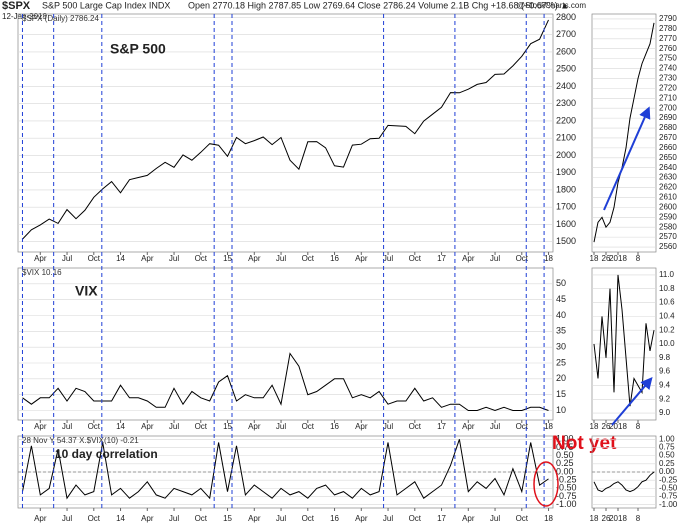 The image size is (691, 527). Describe the element at coordinates (668, 48) in the screenshot. I see `y-tick-label: 2760` at that location.